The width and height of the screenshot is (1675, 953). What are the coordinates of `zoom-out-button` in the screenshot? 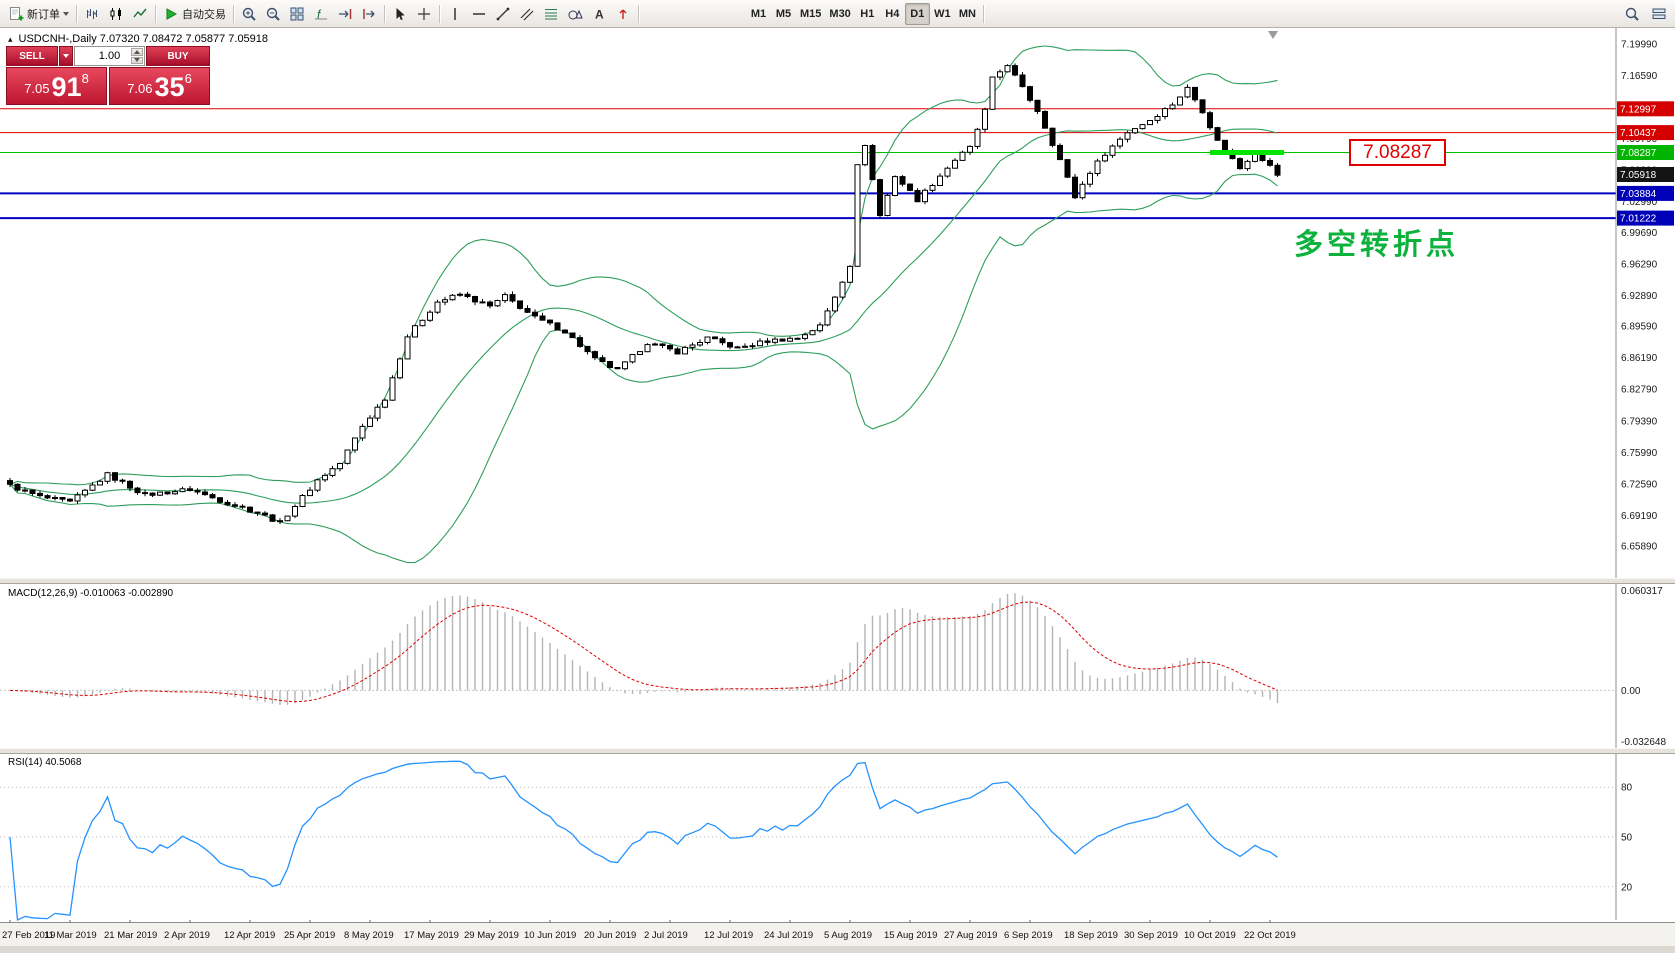 It's located at (273, 14).